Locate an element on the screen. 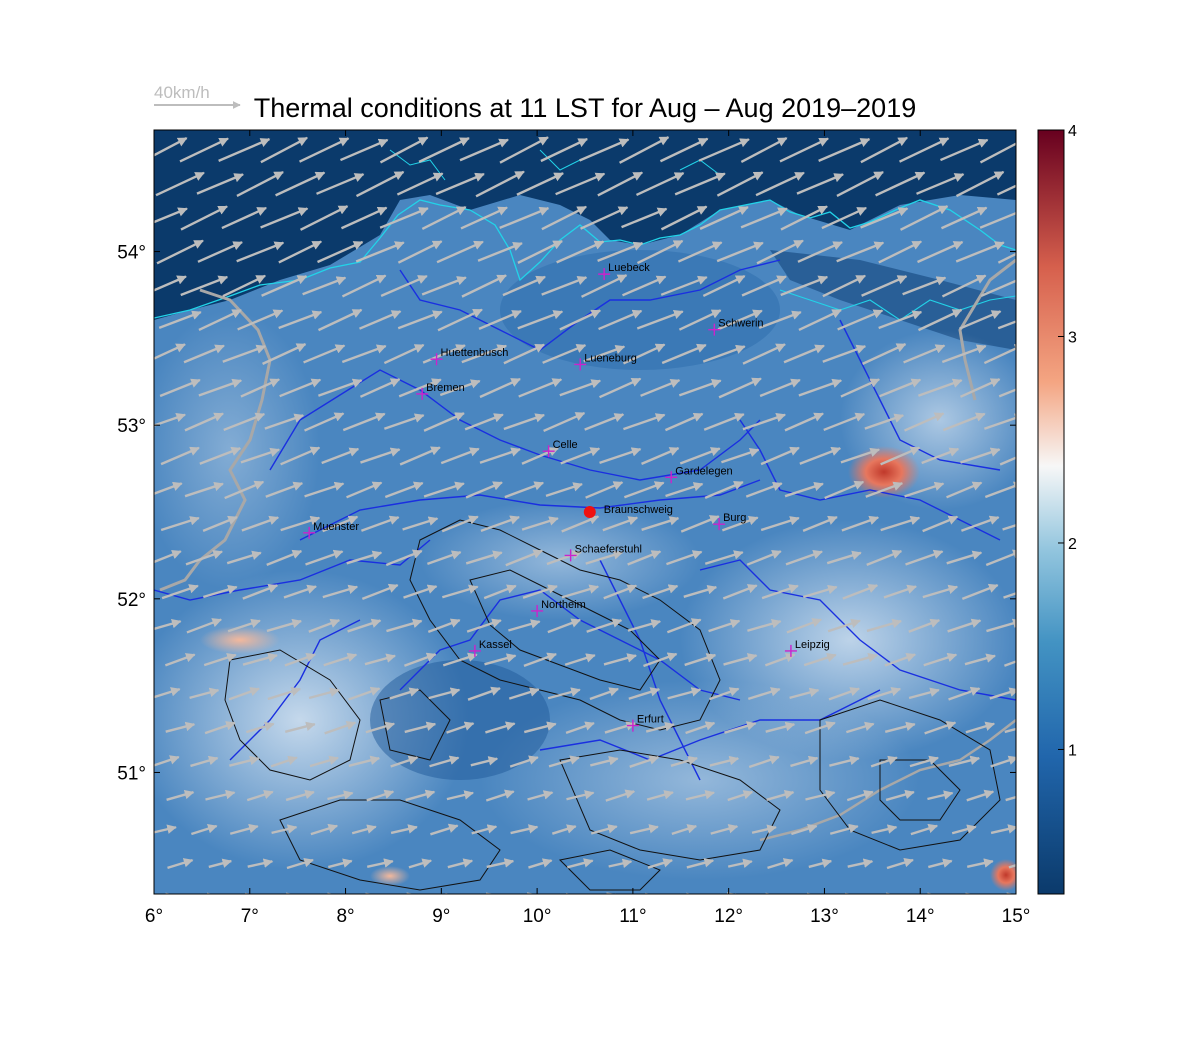  city-label: Celle is located at coordinates (565, 445).